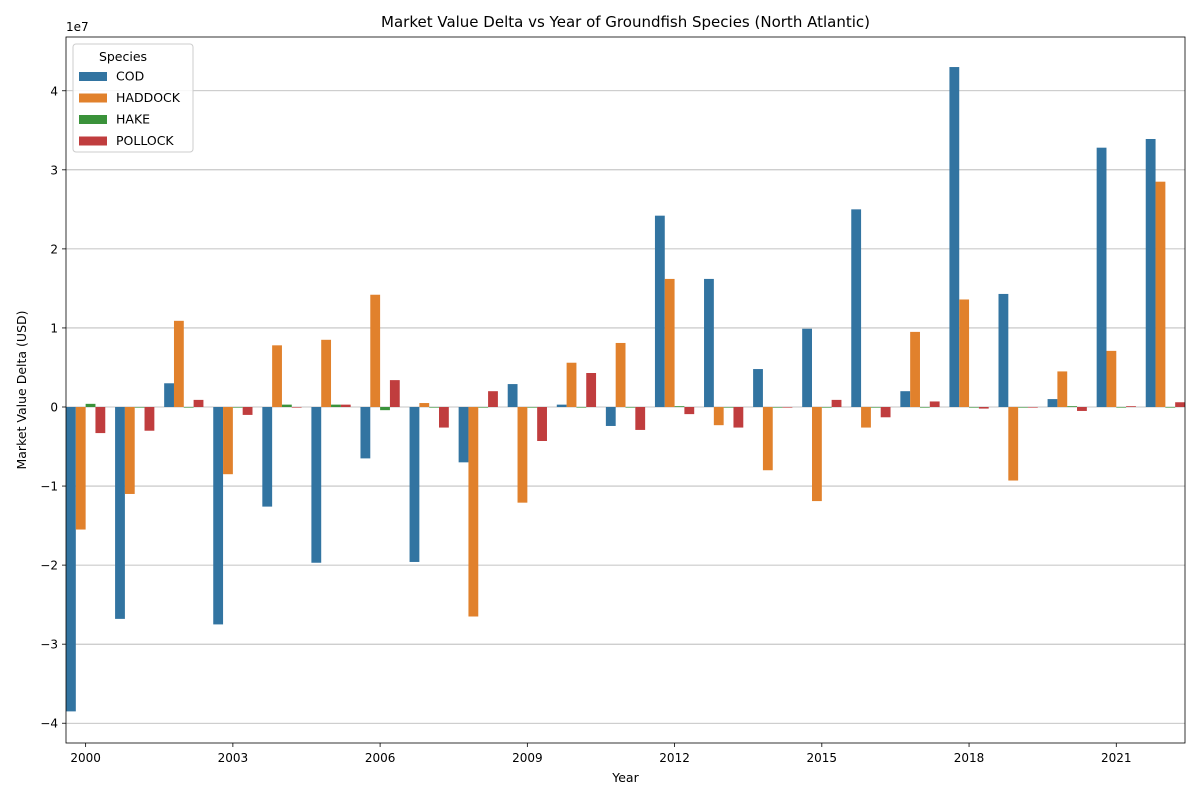 Image resolution: width=1200 pixels, height=800 pixels. I want to click on bar-hake-2000, so click(90, 405).